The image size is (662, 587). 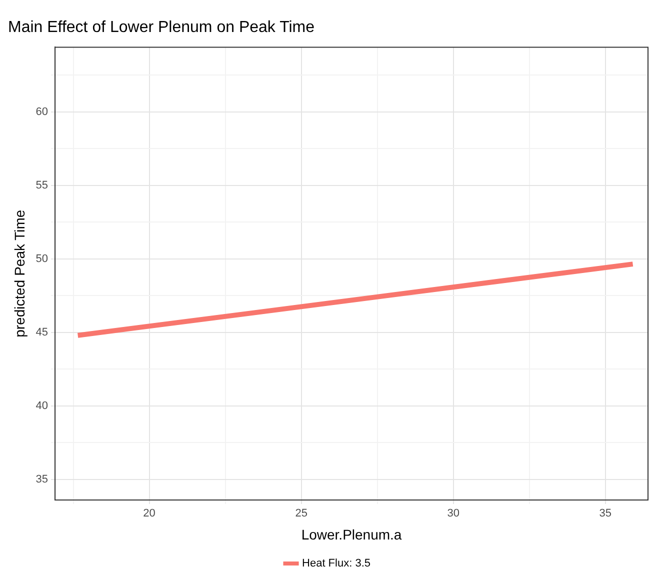 What do you see at coordinates (42, 406) in the screenshot?
I see `y-tick-label: 40` at bounding box center [42, 406].